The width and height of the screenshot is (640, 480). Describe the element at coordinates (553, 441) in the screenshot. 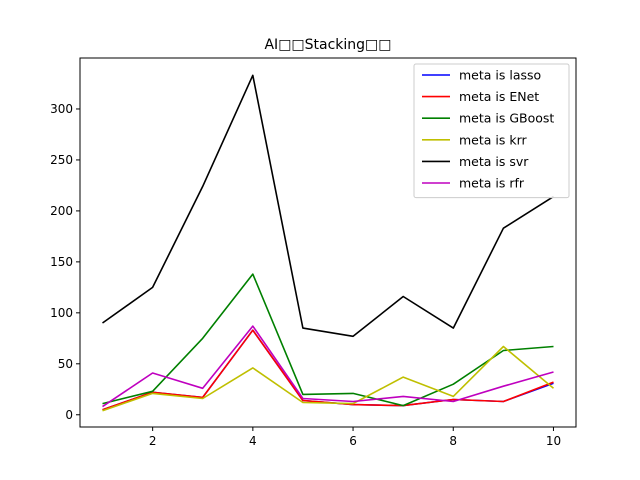

I see `x-tick-label: 10` at that location.